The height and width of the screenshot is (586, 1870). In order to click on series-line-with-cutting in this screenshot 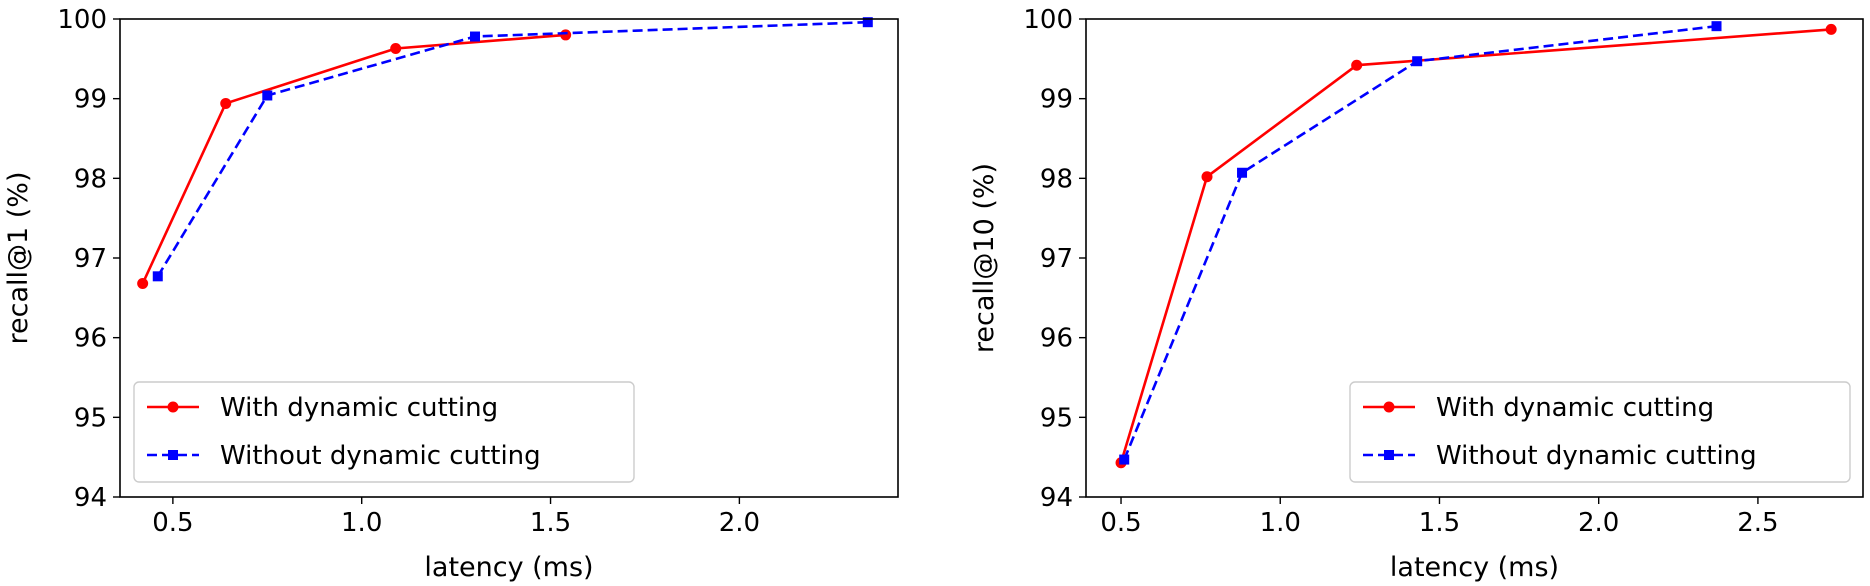, I will do `click(353, 159)`.